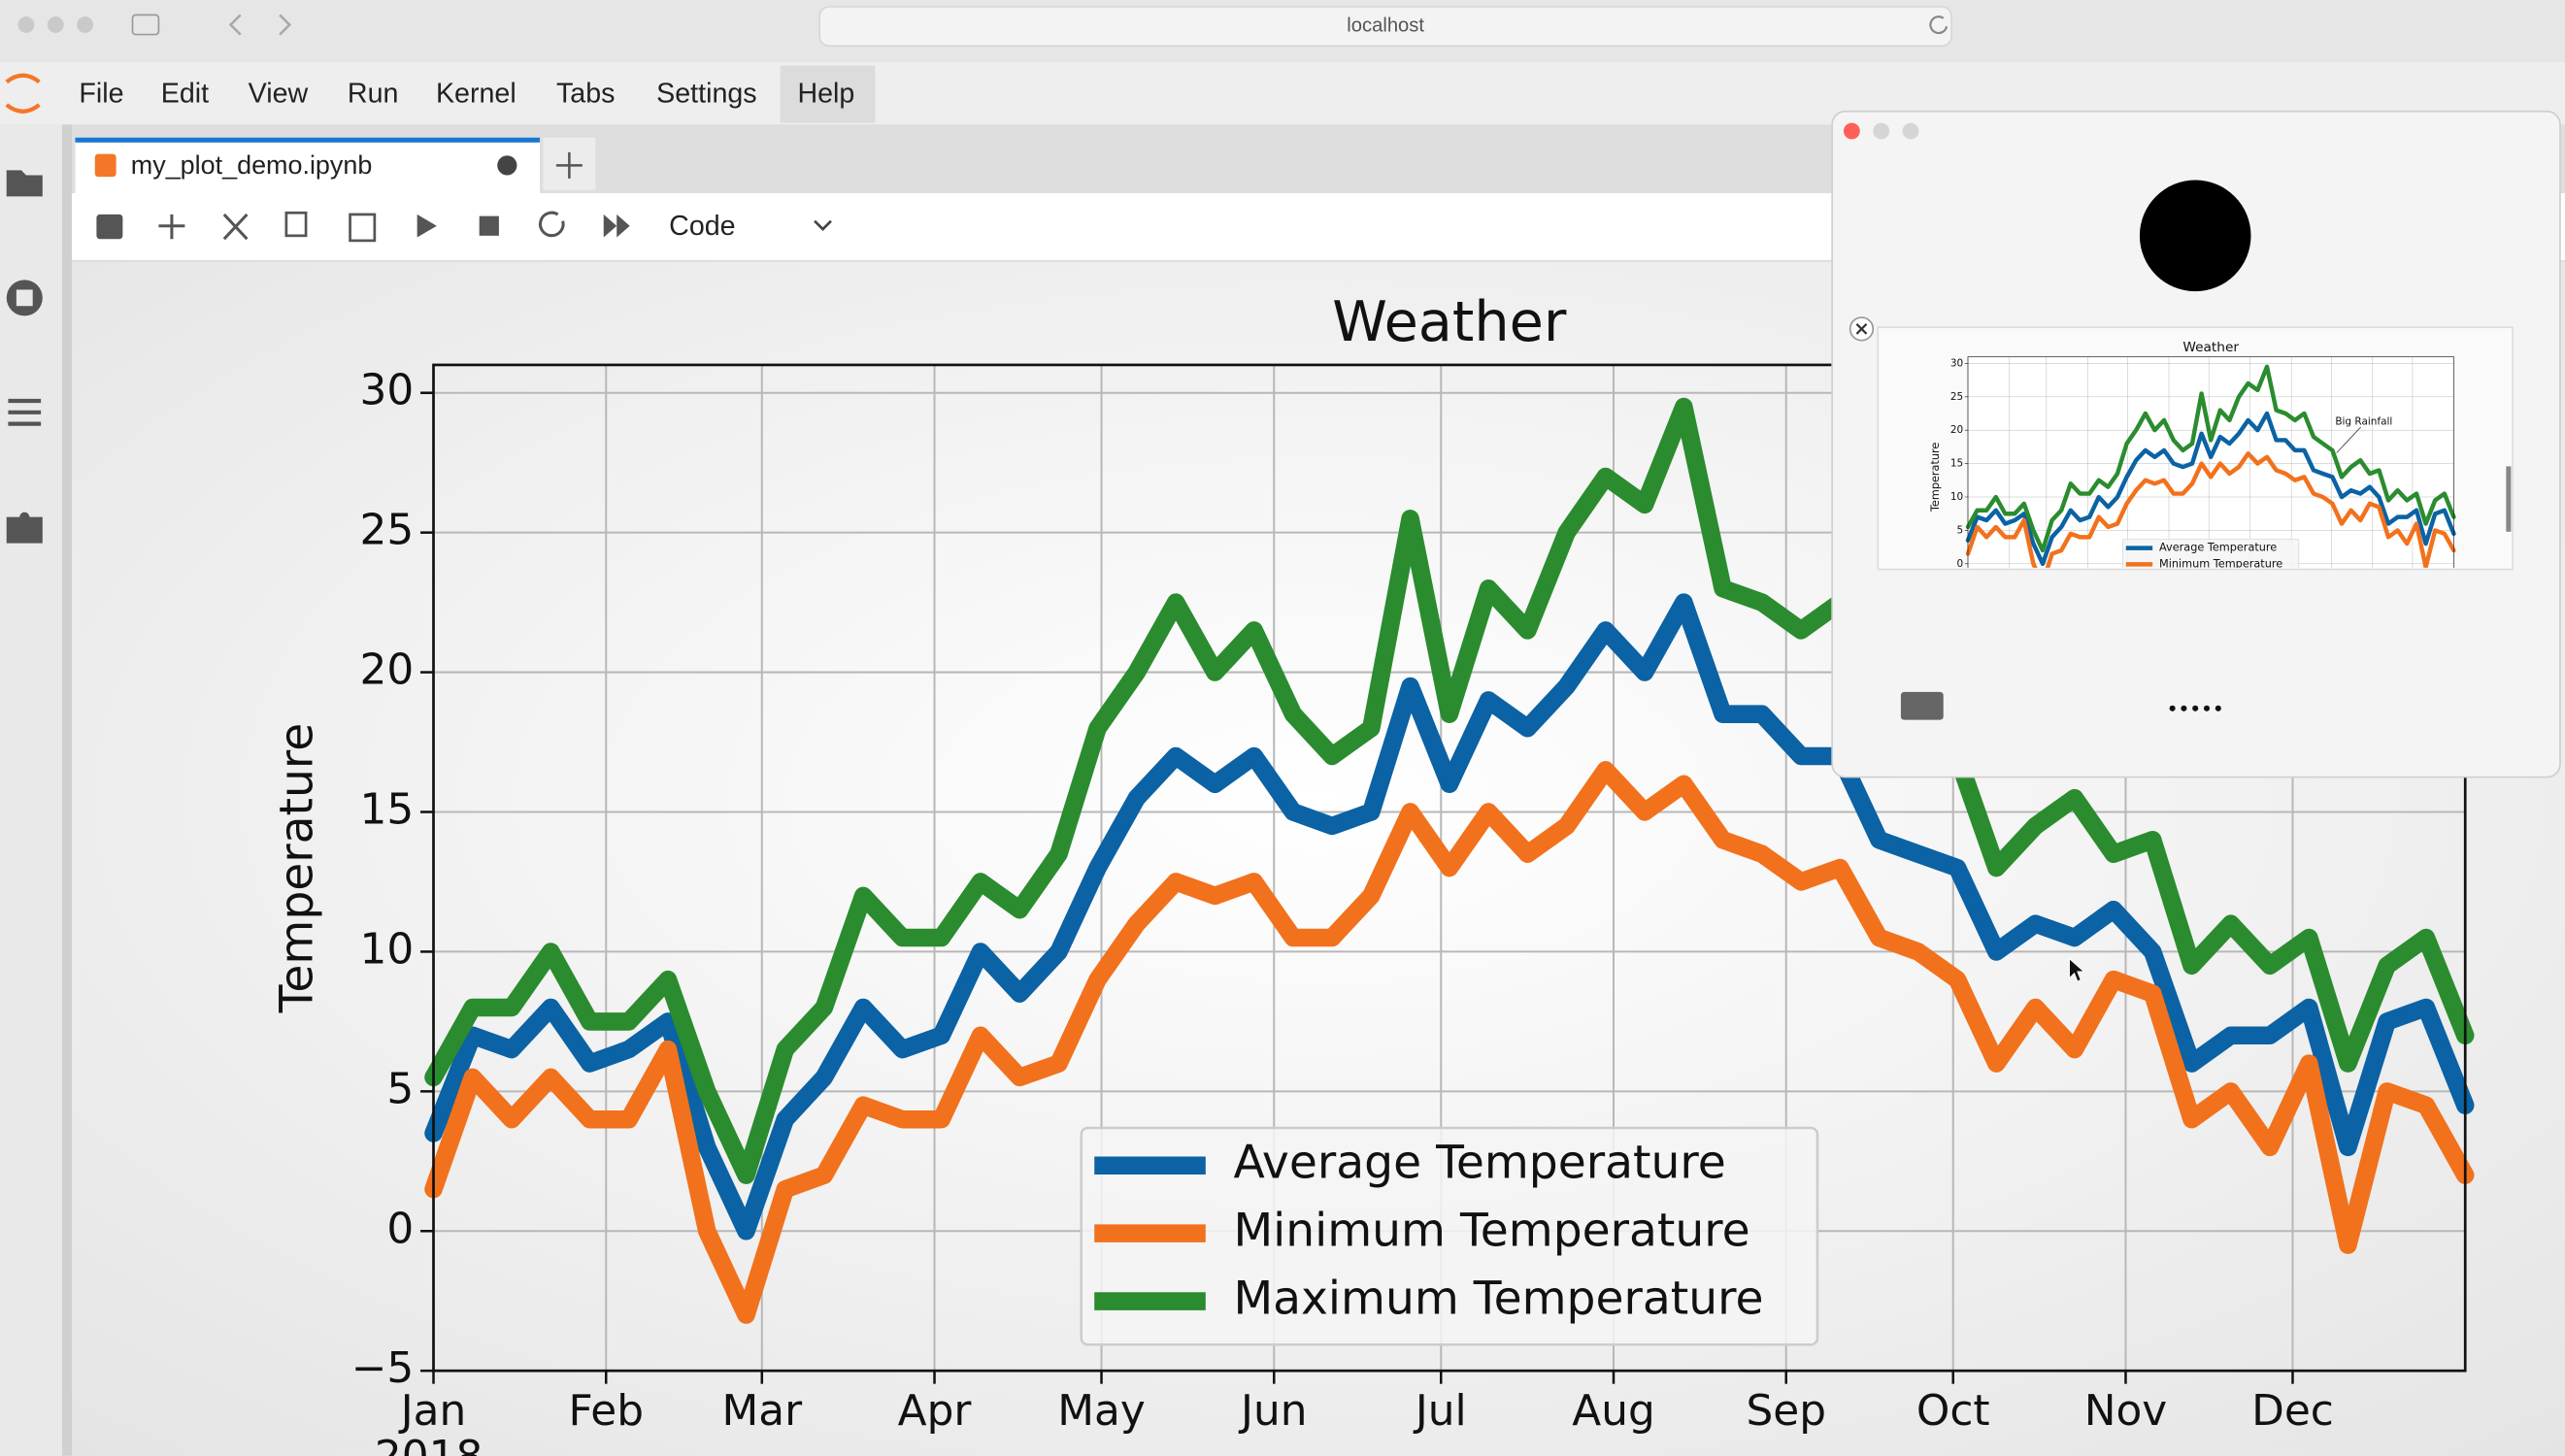 The image size is (2565, 1456). Describe the element at coordinates (1922, 705) in the screenshot. I see `screen-icon` at that location.